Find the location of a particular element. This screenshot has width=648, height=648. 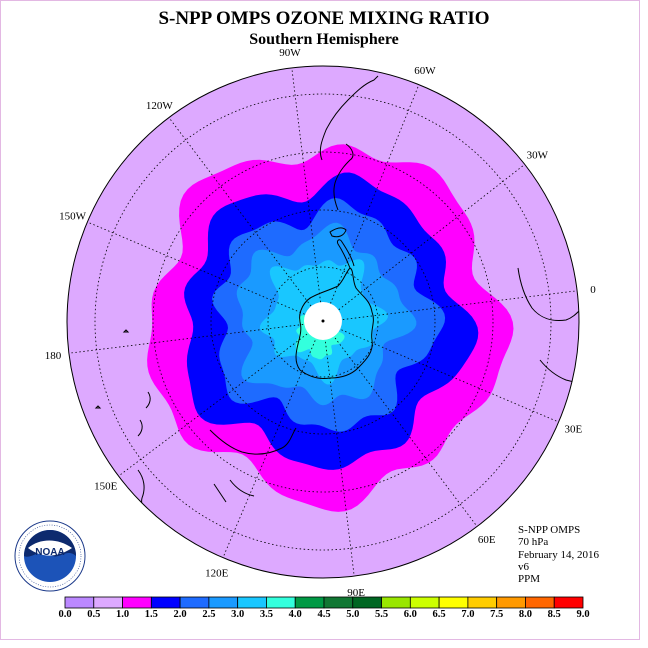

colorbar-tick-label: 6.5 is located at coordinates (439, 614).